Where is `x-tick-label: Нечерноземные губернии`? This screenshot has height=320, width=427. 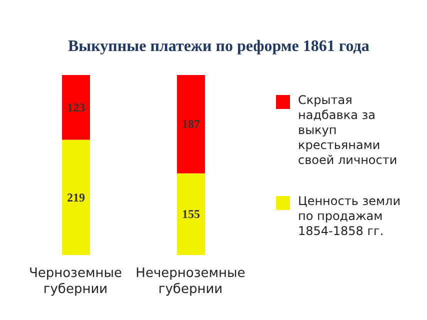 x-tick-label: Нечерноземные губернии is located at coordinates (191, 281).